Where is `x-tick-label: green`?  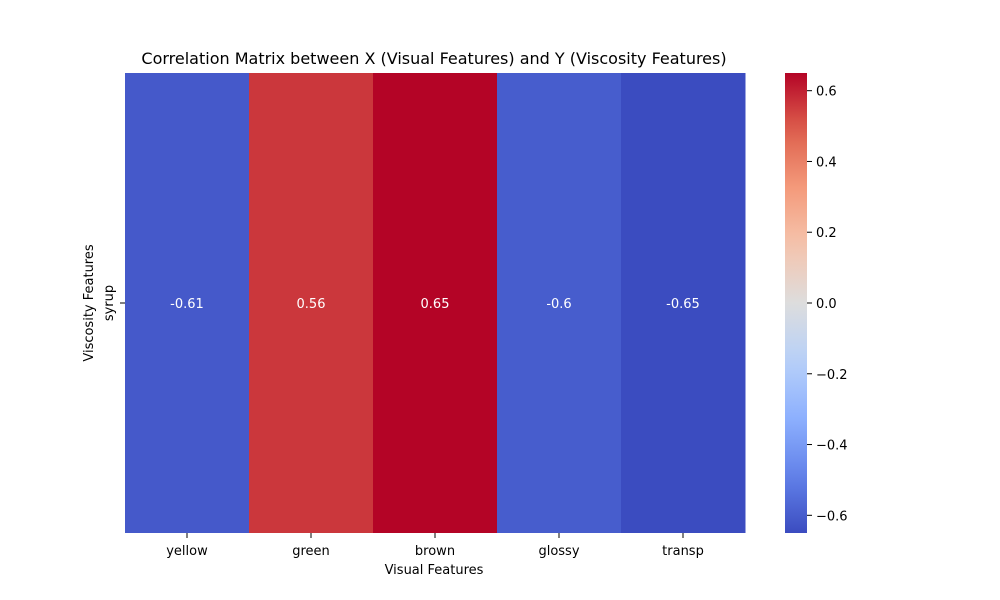 x-tick-label: green is located at coordinates (311, 551).